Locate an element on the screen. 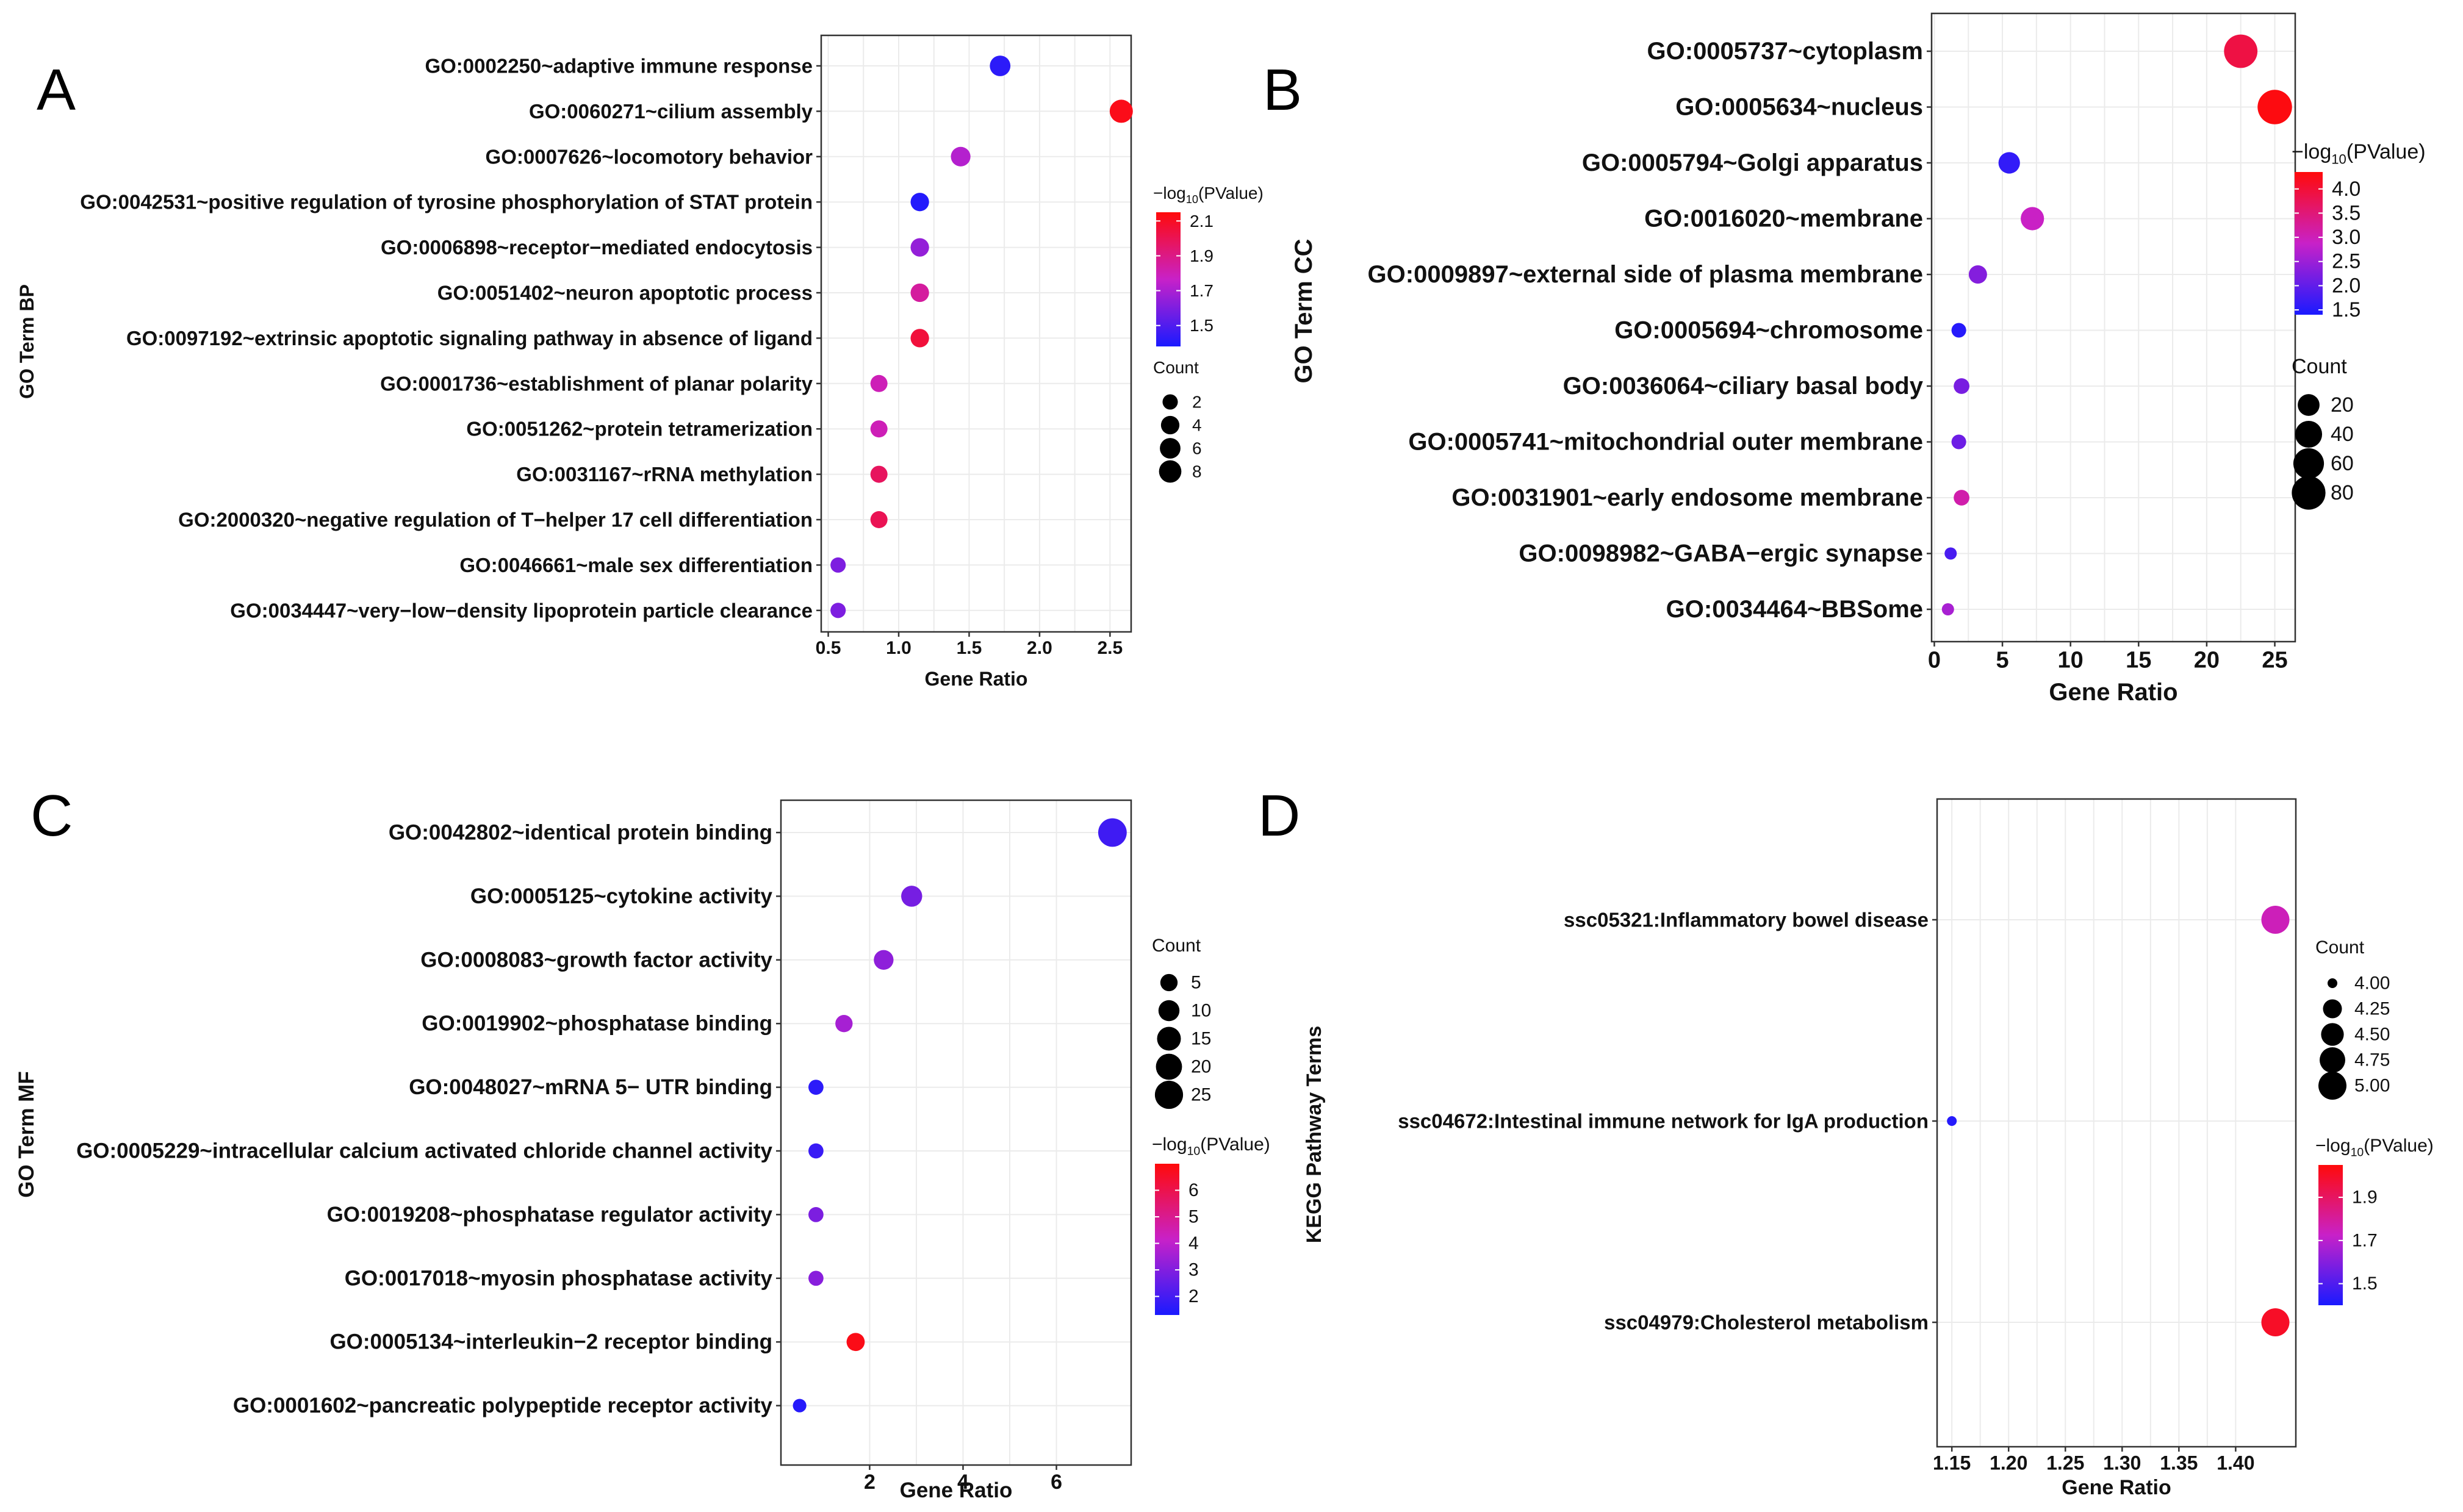  x-tick-label: 5 is located at coordinates (2002, 660).